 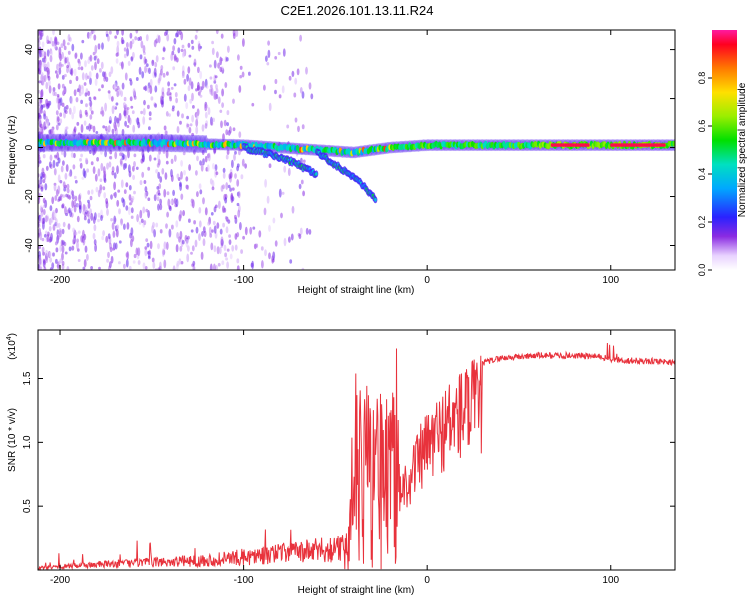 I want to click on snr-scale-label: (x104), so click(x=12, y=346).